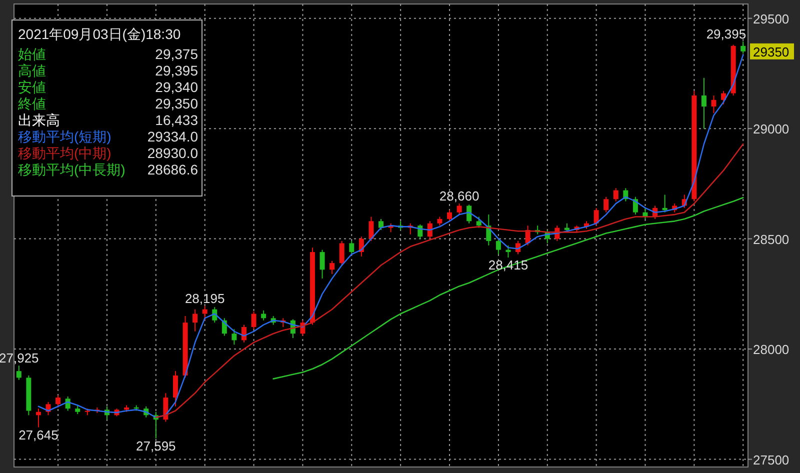 The height and width of the screenshot is (473, 800). I want to click on annotation: 29,340, so click(176, 87).